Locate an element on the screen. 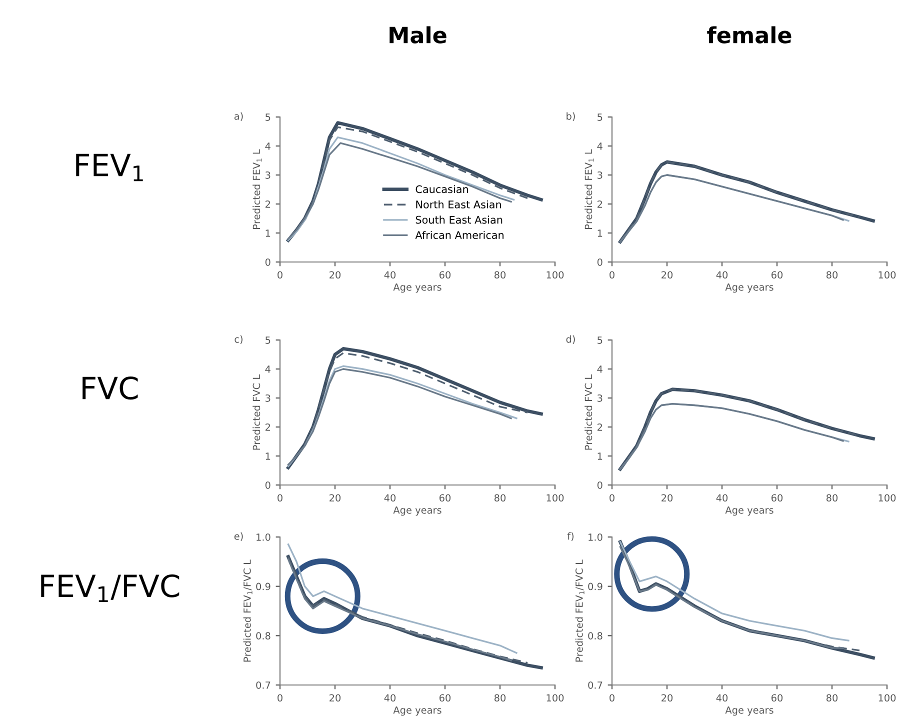 The width and height of the screenshot is (904, 728). legend-label: Caucasian is located at coordinates (442, 189).